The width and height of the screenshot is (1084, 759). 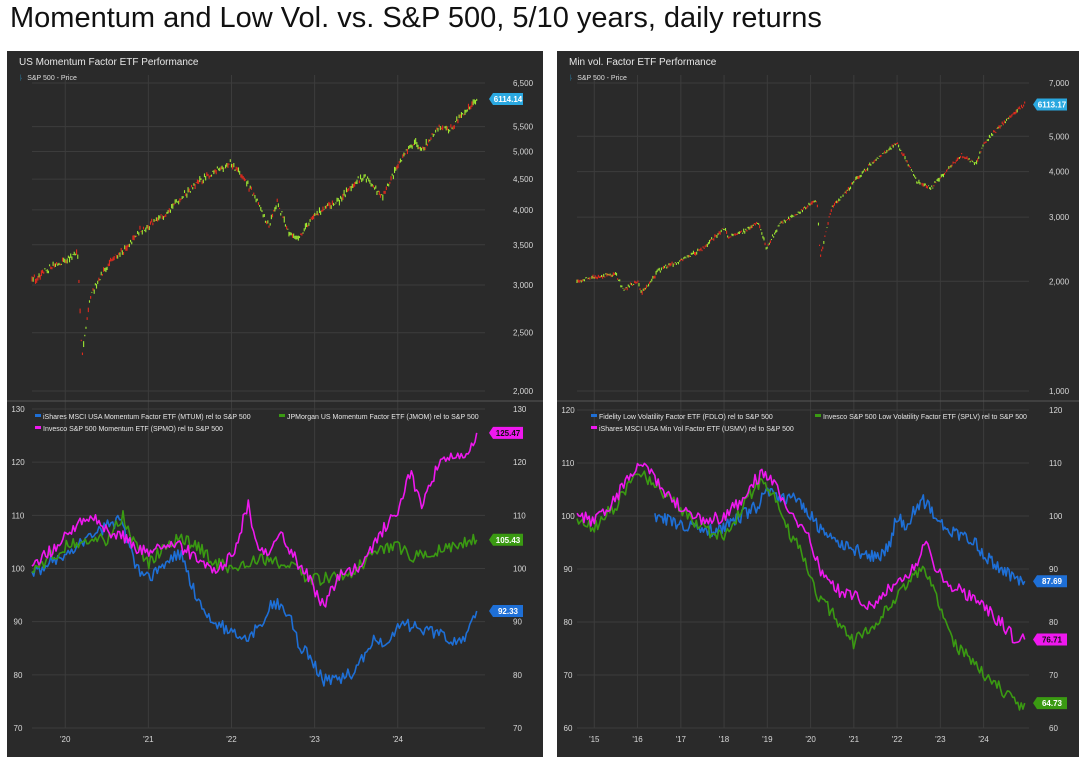 What do you see at coordinates (1059, 83) in the screenshot?
I see `price-tick-label: 7,000` at bounding box center [1059, 83].